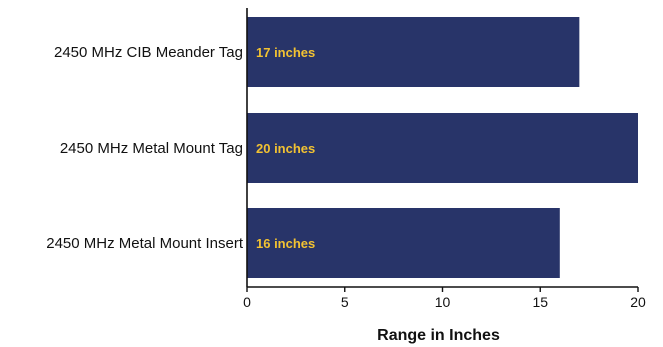 The width and height of the screenshot is (663, 347). I want to click on x-axis-ticks: 0 5 10 15 20, so click(444, 298).